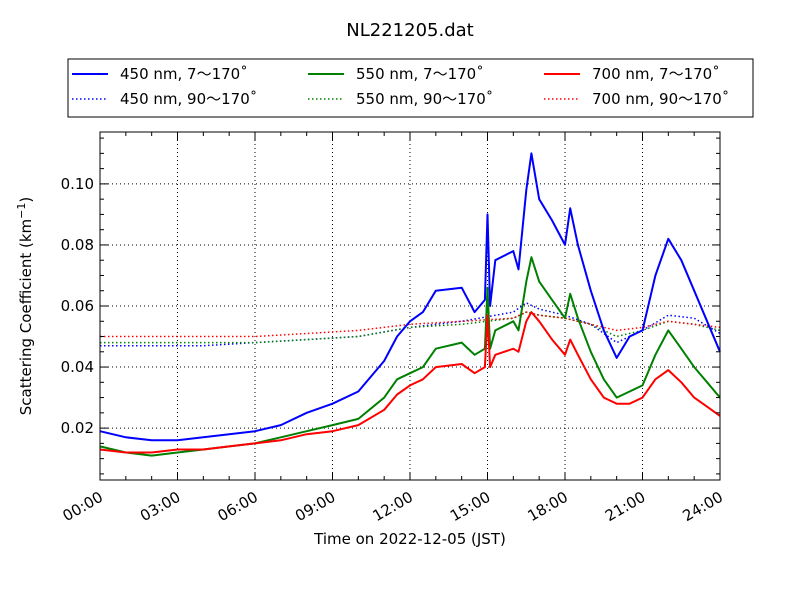 The width and height of the screenshot is (800, 600). What do you see at coordinates (160, 506) in the screenshot?
I see `x-tick-label: 03:00` at bounding box center [160, 506].